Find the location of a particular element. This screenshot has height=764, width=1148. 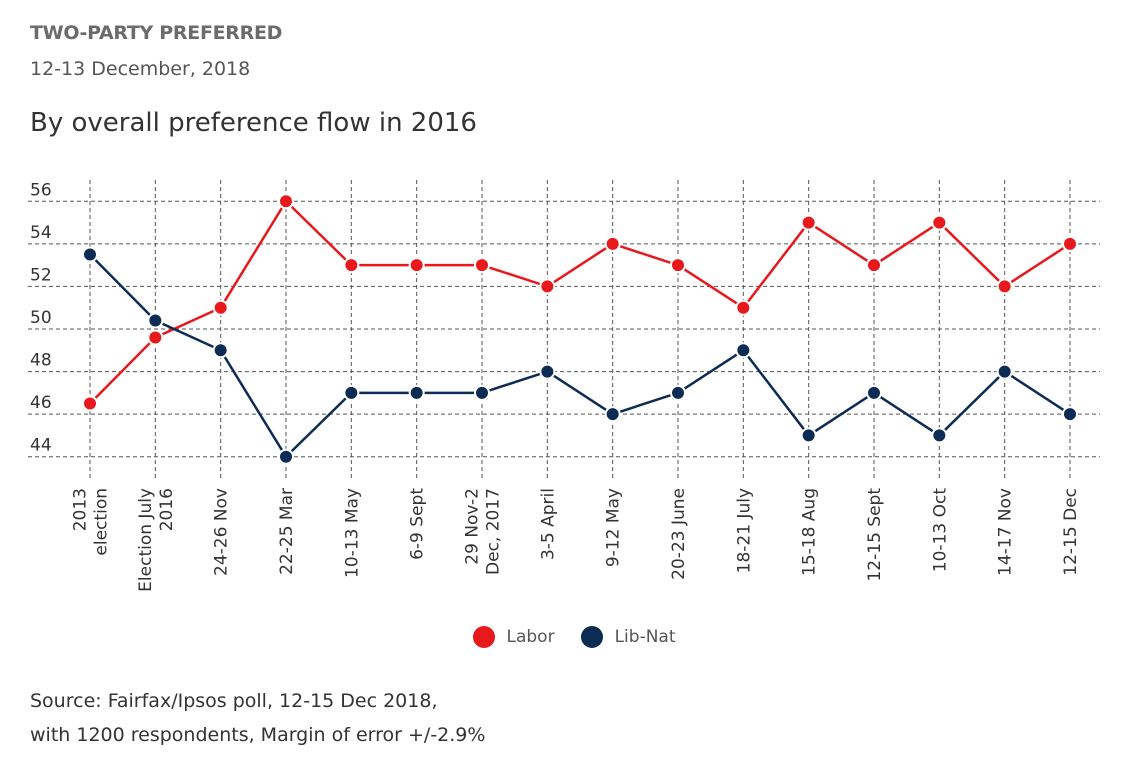

legend-label-lib-nat: Lib-Nat is located at coordinates (645, 637).